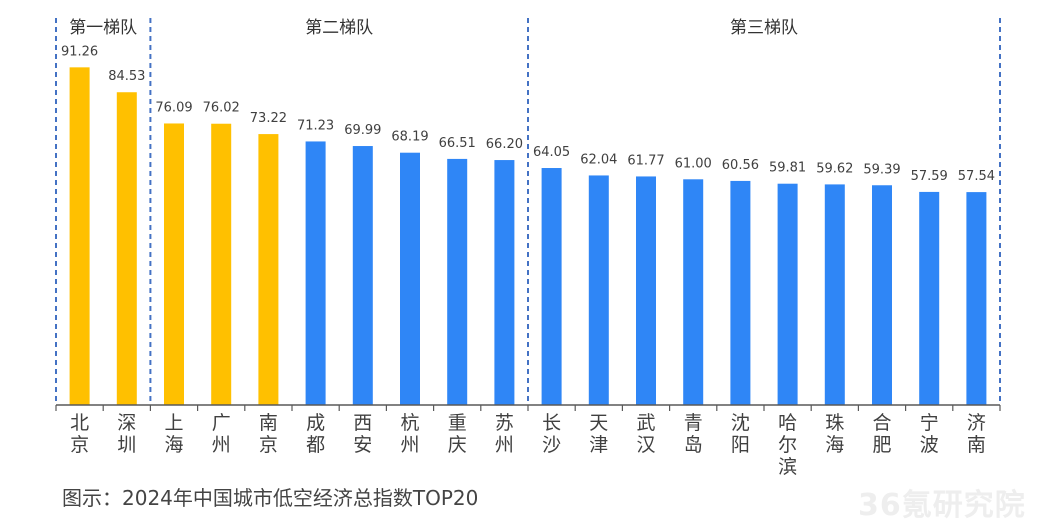 The width and height of the screenshot is (1054, 528). Describe the element at coordinates (409, 434) in the screenshot. I see `category-label: 杭州` at that location.